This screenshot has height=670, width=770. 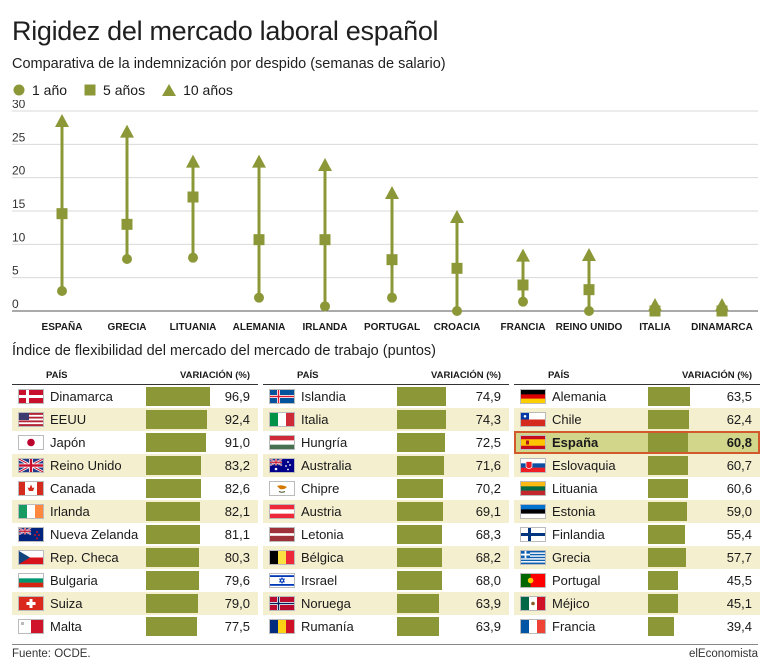 I want to click on italy-flag-icon, so click(x=282, y=419).